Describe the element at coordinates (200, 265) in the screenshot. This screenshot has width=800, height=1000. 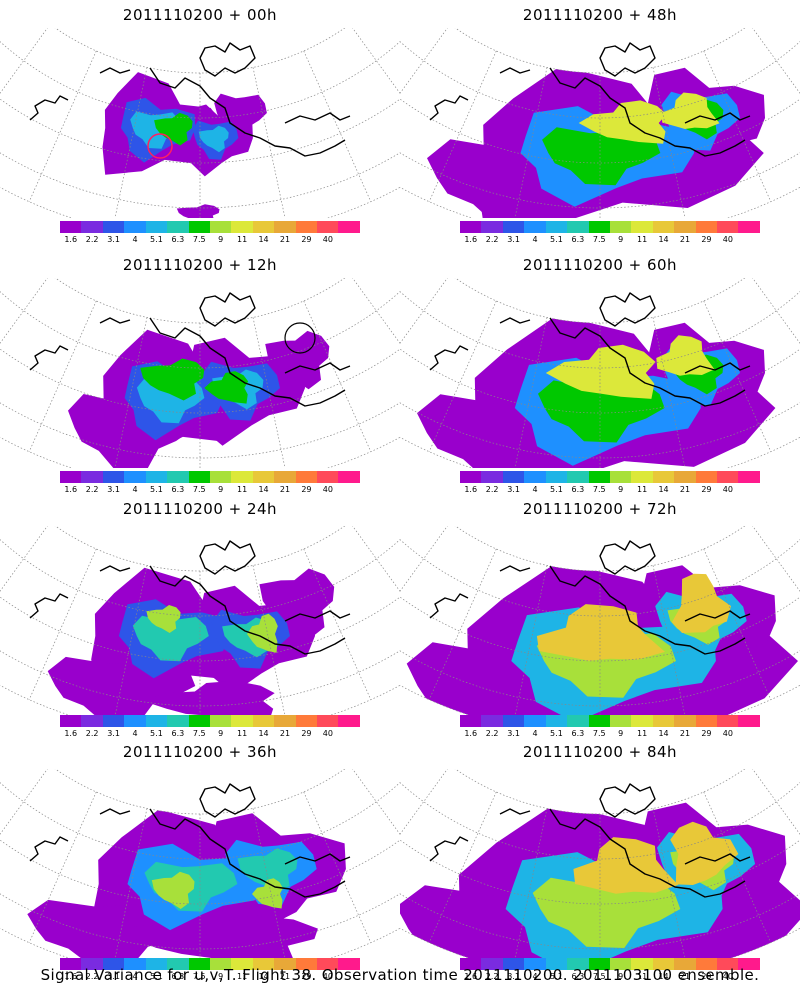
I see `panel-title: 2011110200 + 12h` at that location.